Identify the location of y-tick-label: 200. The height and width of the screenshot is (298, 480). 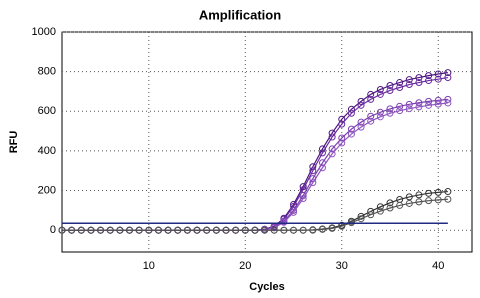
(47, 190).